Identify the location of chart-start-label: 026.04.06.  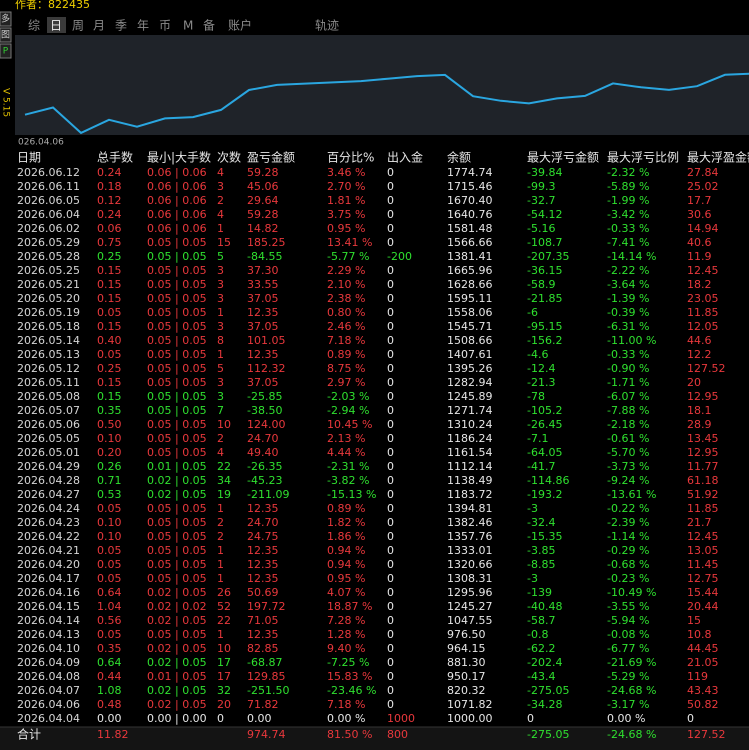
(41, 143).